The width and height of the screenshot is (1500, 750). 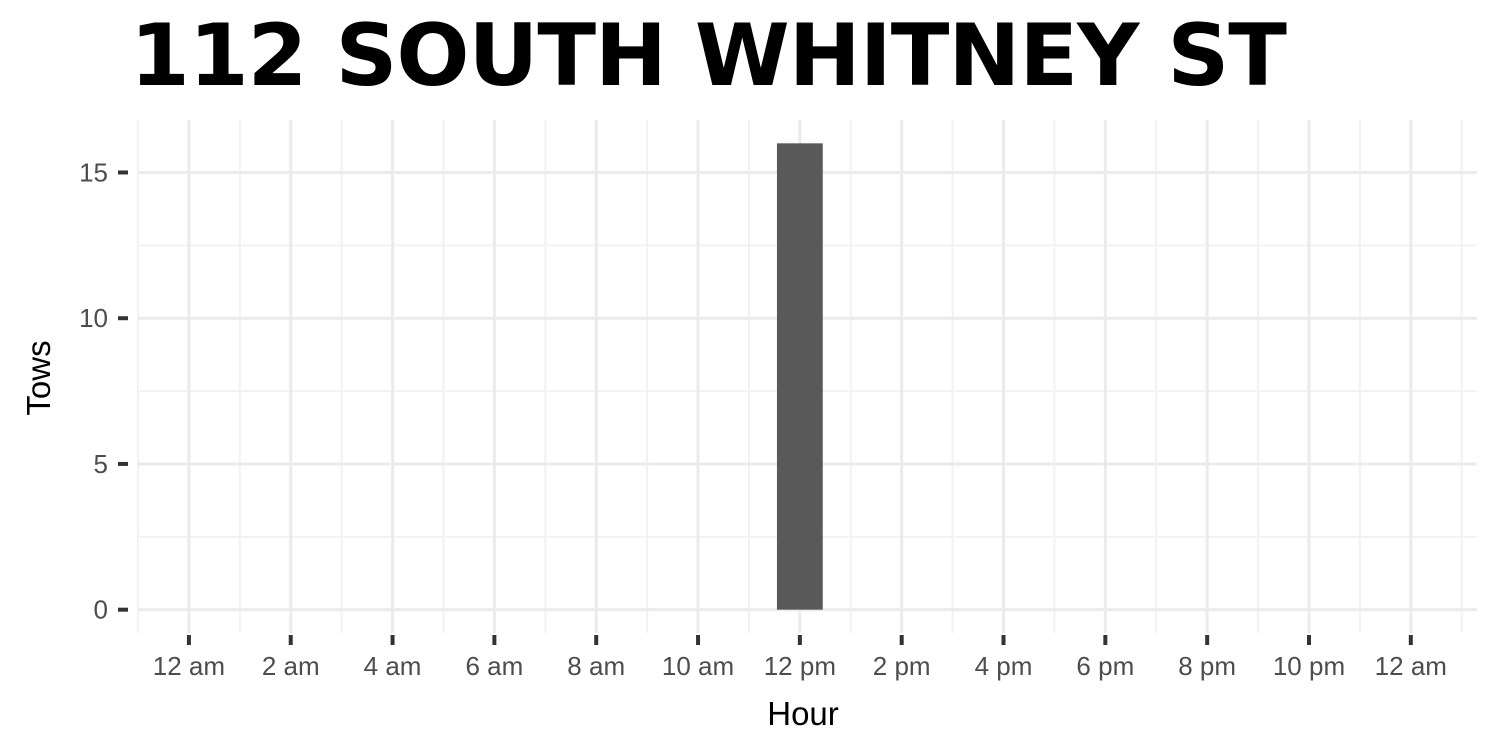 What do you see at coordinates (596, 666) in the screenshot?
I see `x-tick-label: 8 am` at bounding box center [596, 666].